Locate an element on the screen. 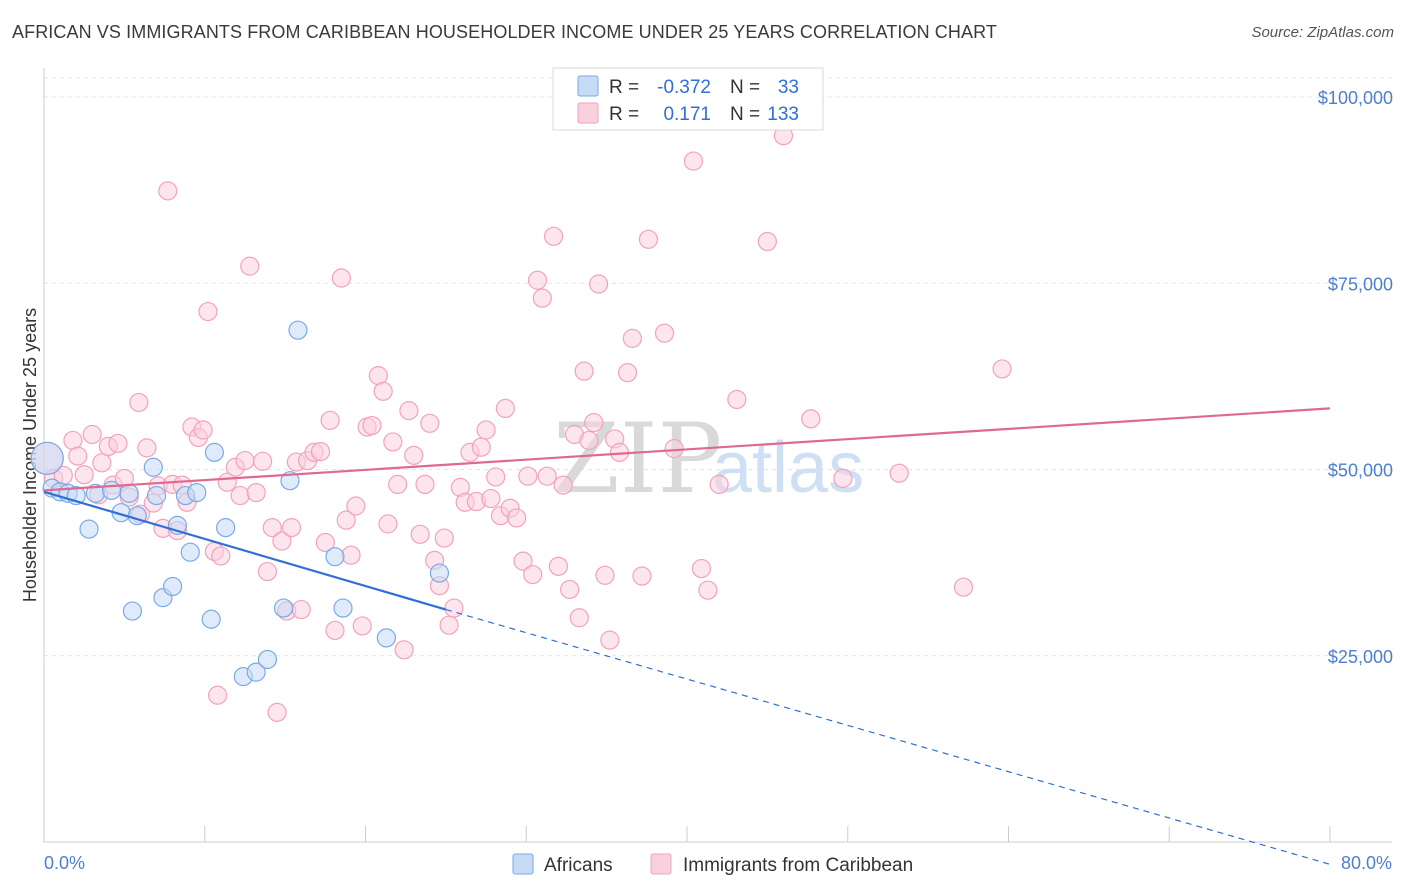 Image resolution: width=1406 pixels, height=892 pixels. x-tick-label-max: 80.0% is located at coordinates (1366, 863).